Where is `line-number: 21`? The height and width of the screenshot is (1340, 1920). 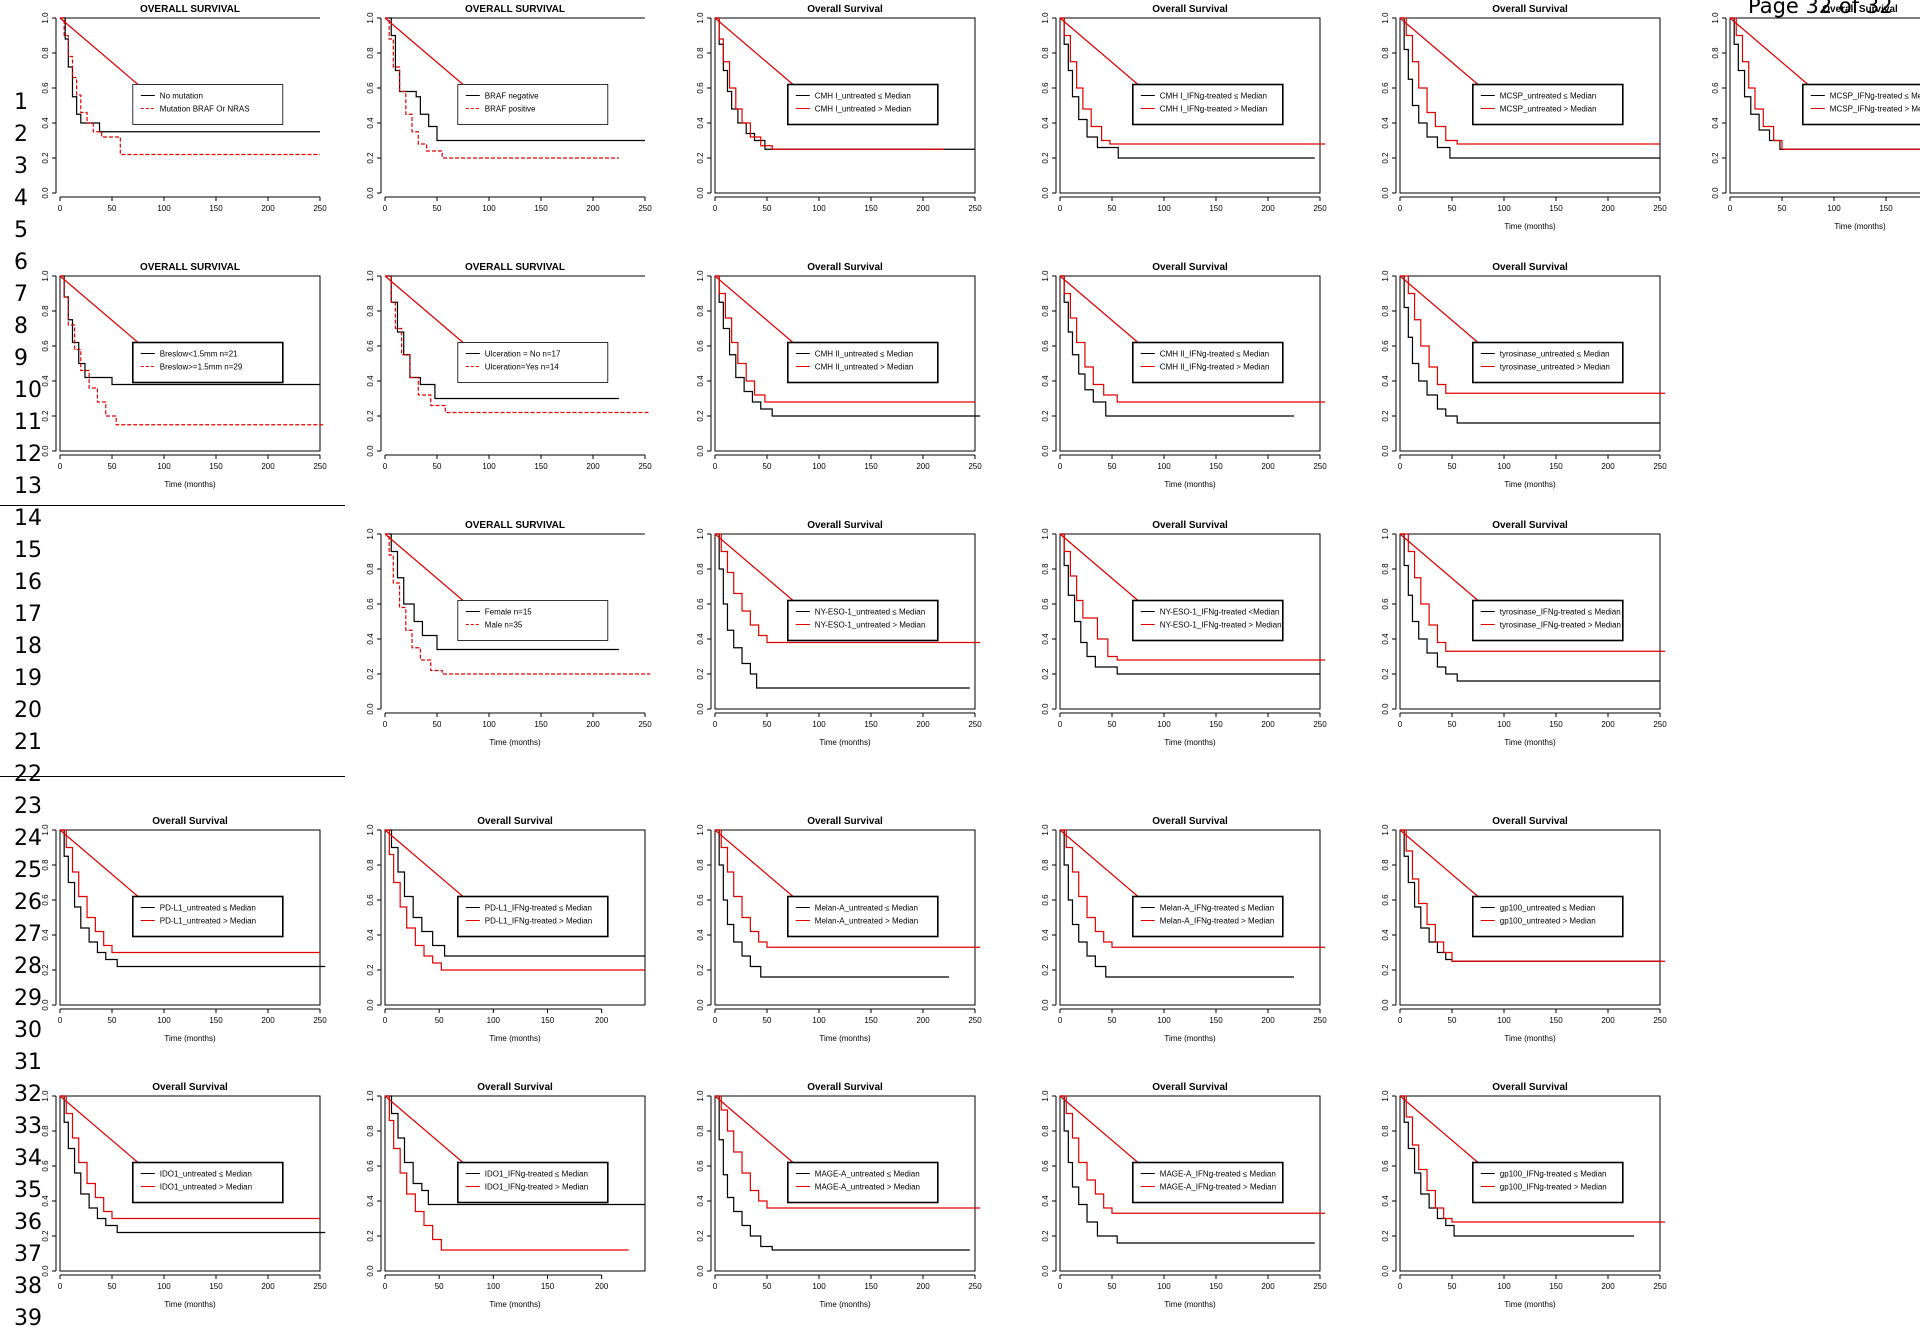
line-number: 21 is located at coordinates (28, 742).